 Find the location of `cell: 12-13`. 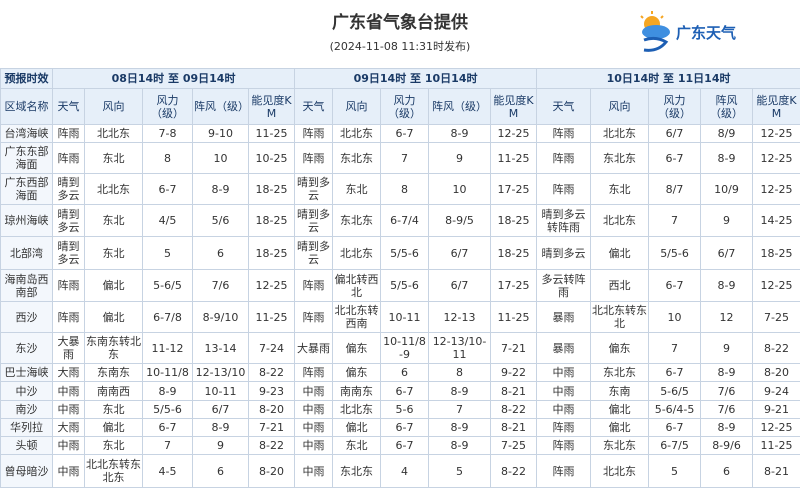

cell: 12-13 is located at coordinates (460, 317).